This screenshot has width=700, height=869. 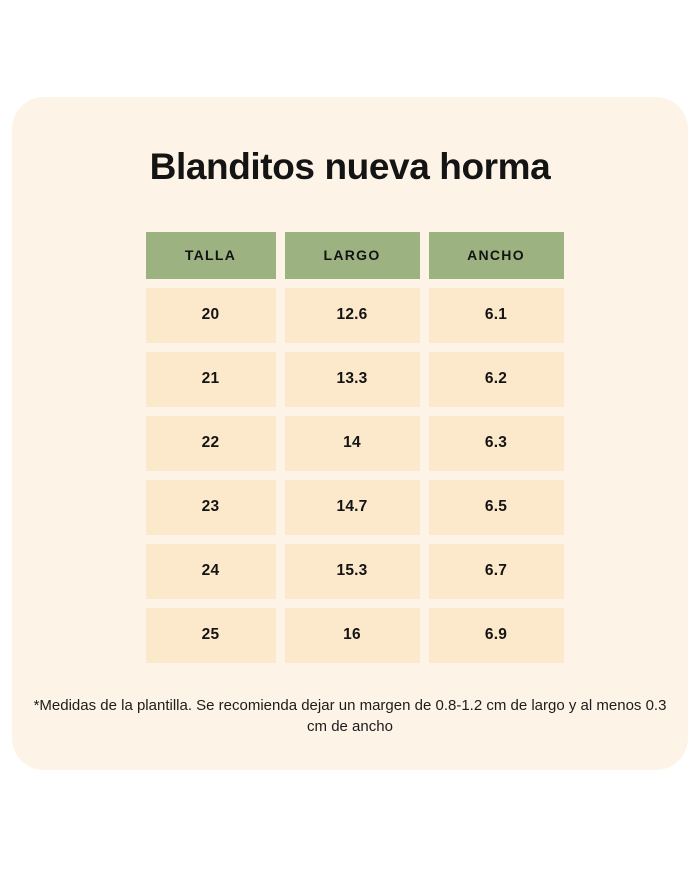 What do you see at coordinates (496, 635) in the screenshot?
I see `cell-ancho: 6.9` at bounding box center [496, 635].